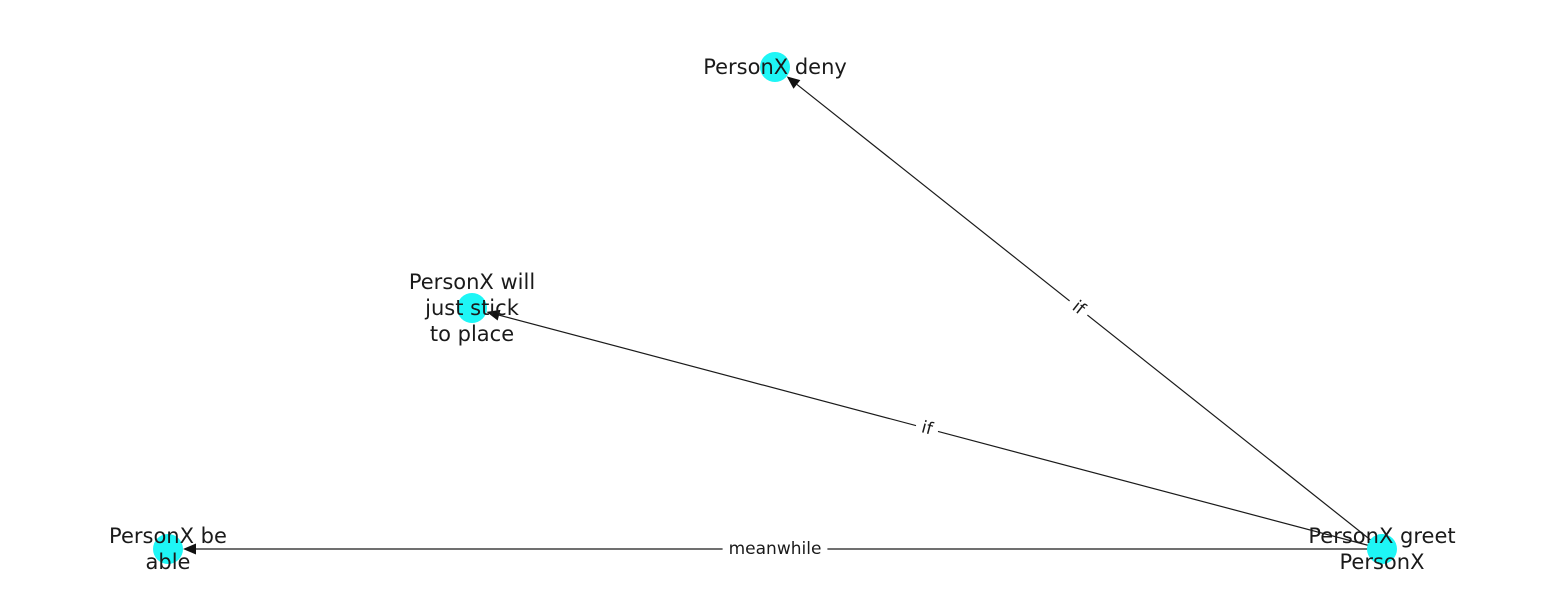 Image resolution: width=1550 pixels, height=616 pixels. Describe the element at coordinates (472, 282) in the screenshot. I see `node-label-line: PersonX will` at that location.